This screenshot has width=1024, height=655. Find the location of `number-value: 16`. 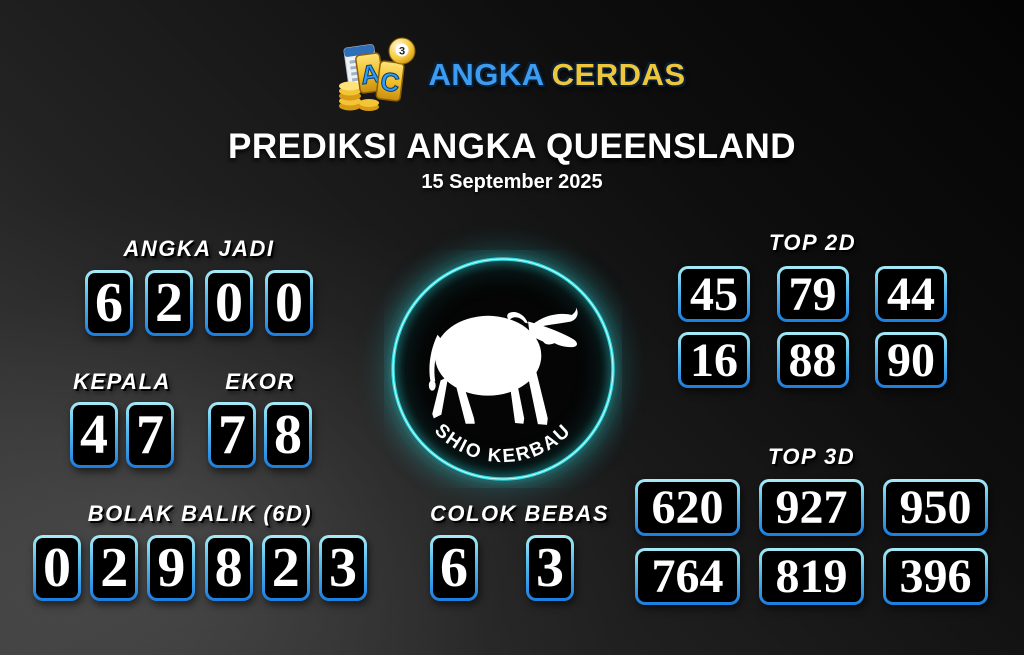

number-value: 16 is located at coordinates (714, 360).